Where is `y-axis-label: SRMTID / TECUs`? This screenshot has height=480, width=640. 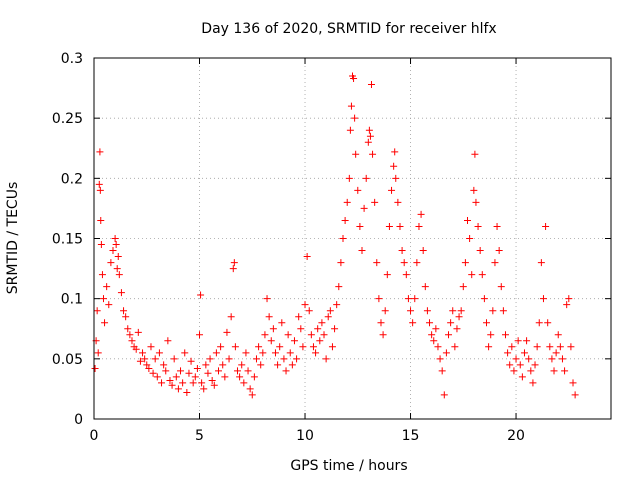 y-axis-label: SRMTID / TECUs is located at coordinates (13, 238).